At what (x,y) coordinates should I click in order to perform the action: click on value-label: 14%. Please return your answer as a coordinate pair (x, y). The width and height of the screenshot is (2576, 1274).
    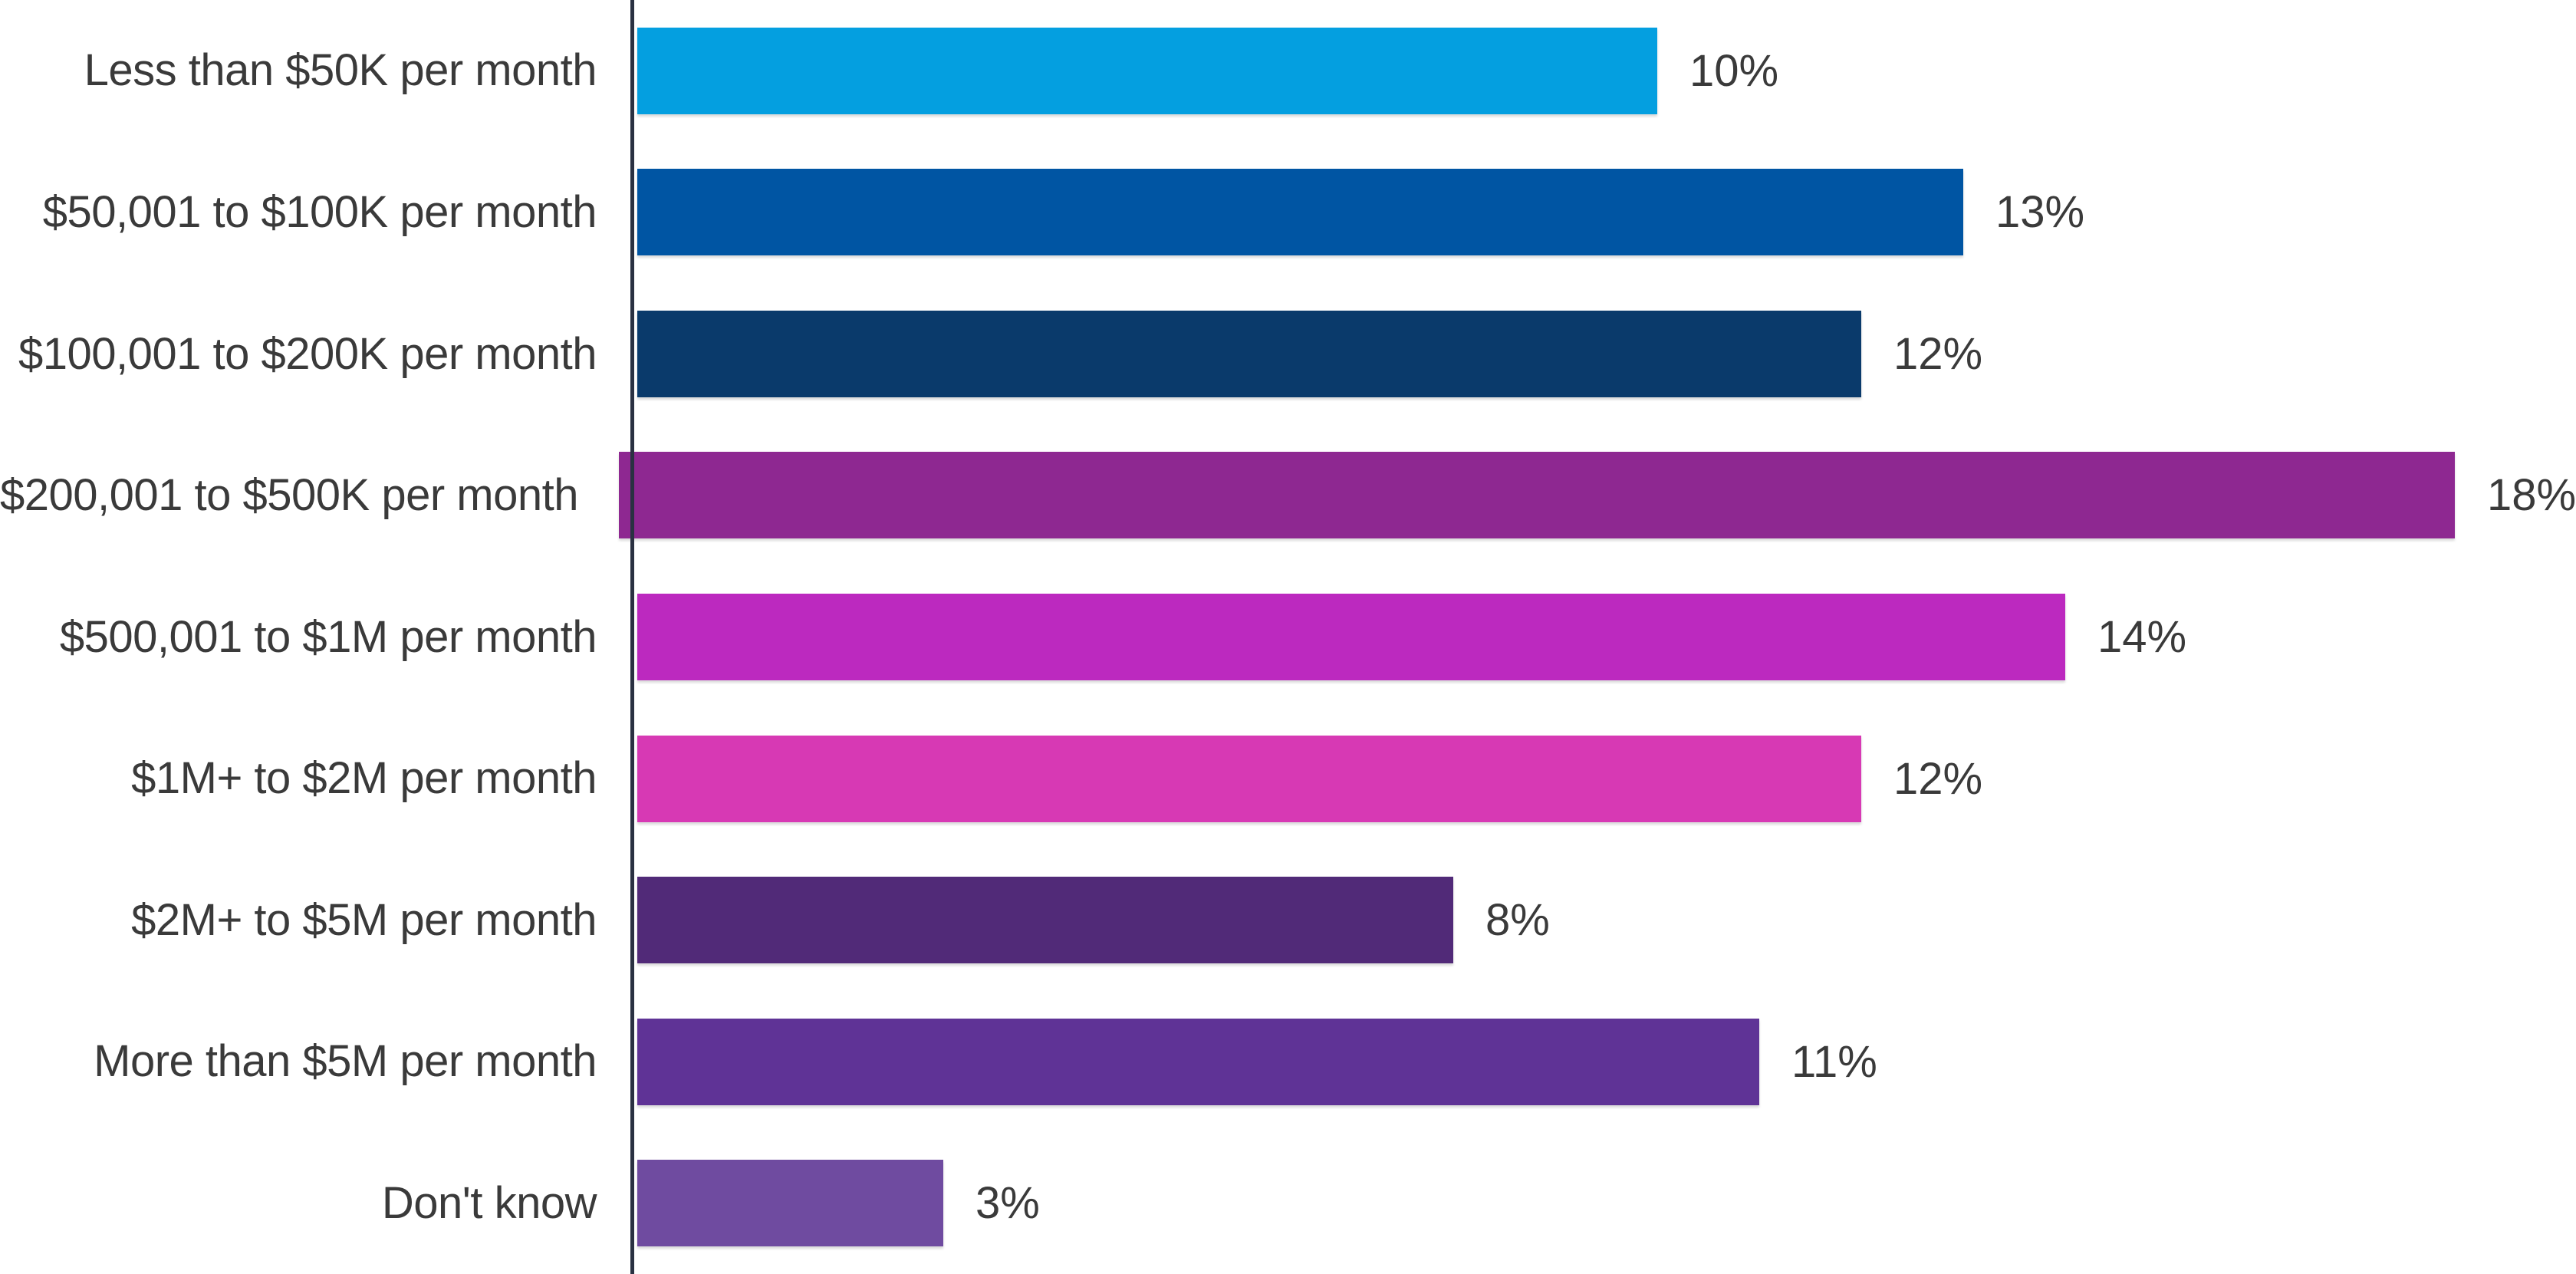
    Looking at the image, I should click on (2142, 637).